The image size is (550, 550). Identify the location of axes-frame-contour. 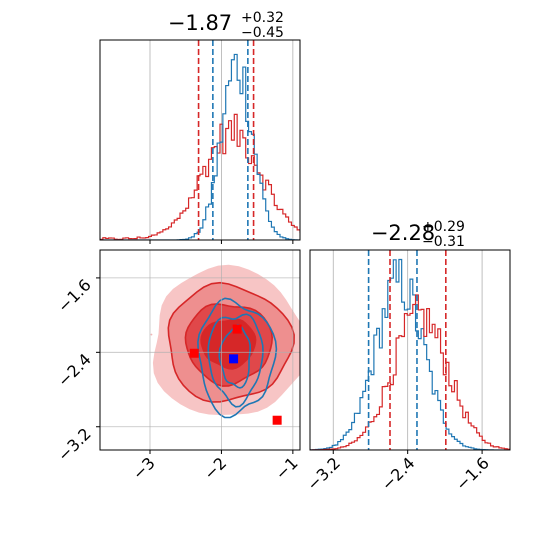
(200, 350).